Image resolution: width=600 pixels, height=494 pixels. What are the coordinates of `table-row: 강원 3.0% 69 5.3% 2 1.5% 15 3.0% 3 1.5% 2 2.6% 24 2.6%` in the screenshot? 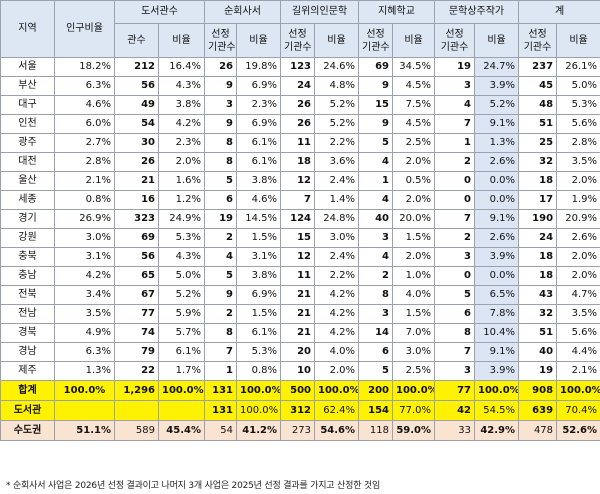 It's located at (300, 238).